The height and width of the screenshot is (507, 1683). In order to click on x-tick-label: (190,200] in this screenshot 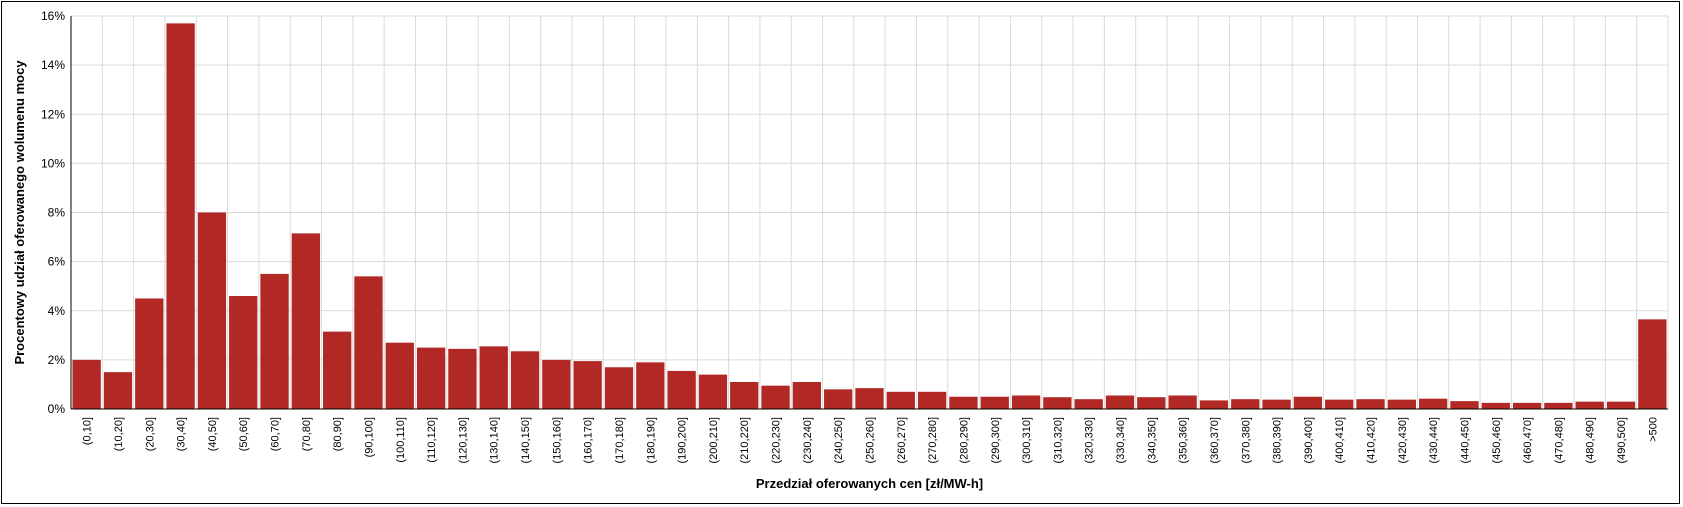, I will do `click(683, 440)`.